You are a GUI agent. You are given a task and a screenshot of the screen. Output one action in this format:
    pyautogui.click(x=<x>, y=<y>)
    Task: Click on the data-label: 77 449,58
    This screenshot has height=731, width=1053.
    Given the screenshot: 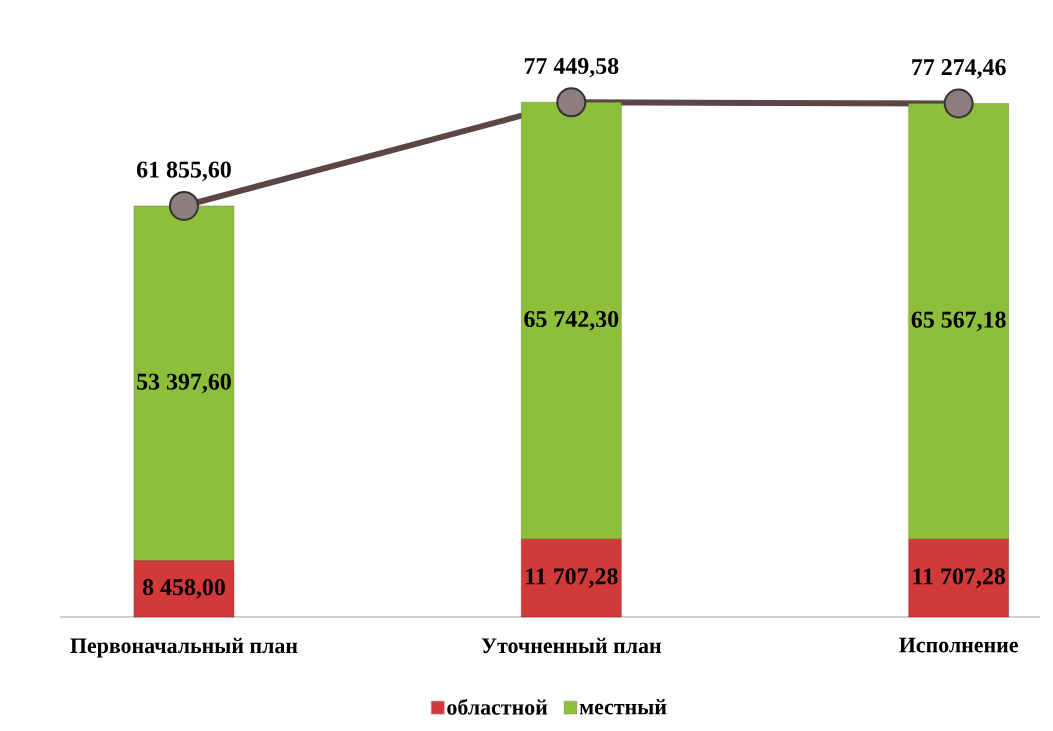 What is the action you would take?
    pyautogui.click(x=571, y=67)
    